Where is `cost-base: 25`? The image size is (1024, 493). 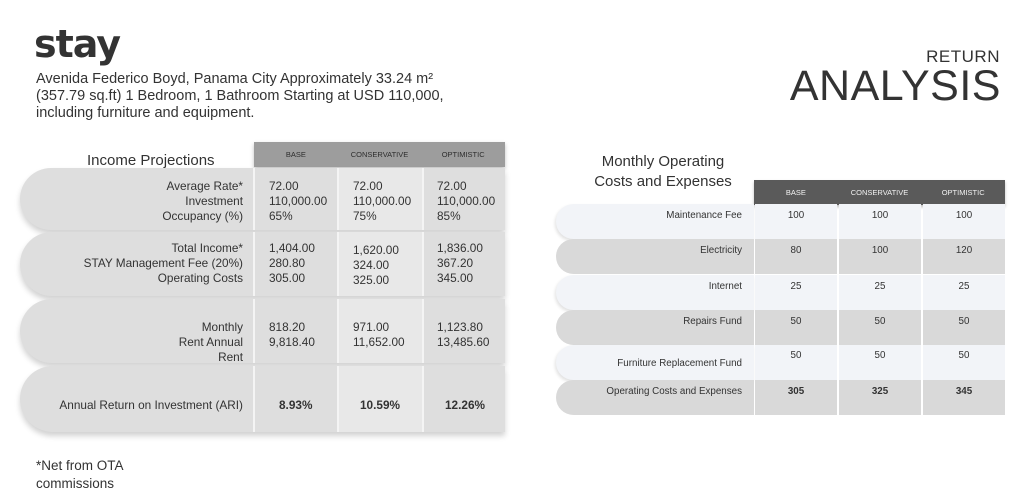
cost-base: 25 is located at coordinates (796, 286).